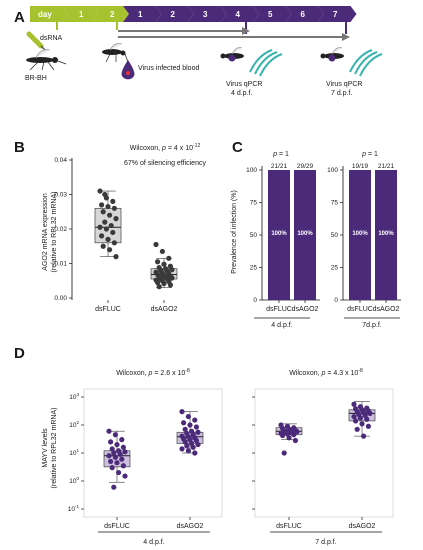 This screenshot has width=423, height=550. What do you see at coordinates (60, 264) in the screenshot?
I see `b-y-tick-label: 0.01` at bounding box center [60, 264].